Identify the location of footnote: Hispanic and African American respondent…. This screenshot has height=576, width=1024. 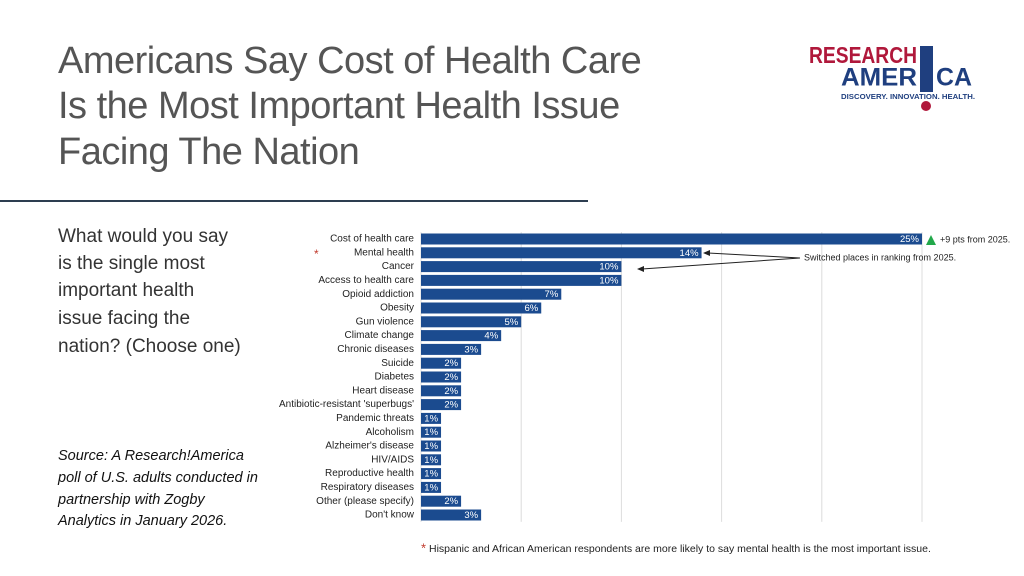
(680, 549).